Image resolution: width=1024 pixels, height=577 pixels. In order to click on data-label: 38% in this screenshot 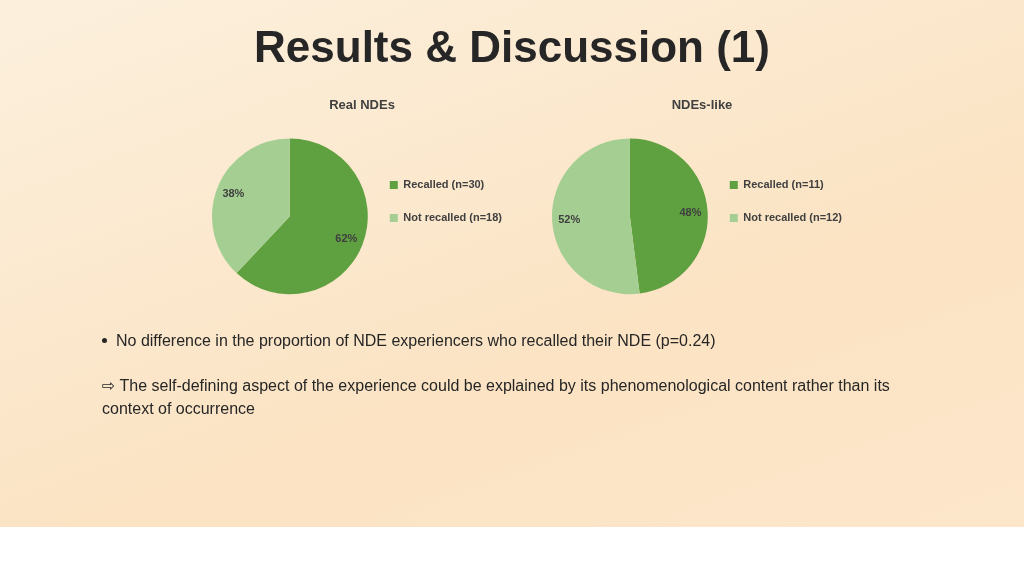, I will do `click(233, 192)`.